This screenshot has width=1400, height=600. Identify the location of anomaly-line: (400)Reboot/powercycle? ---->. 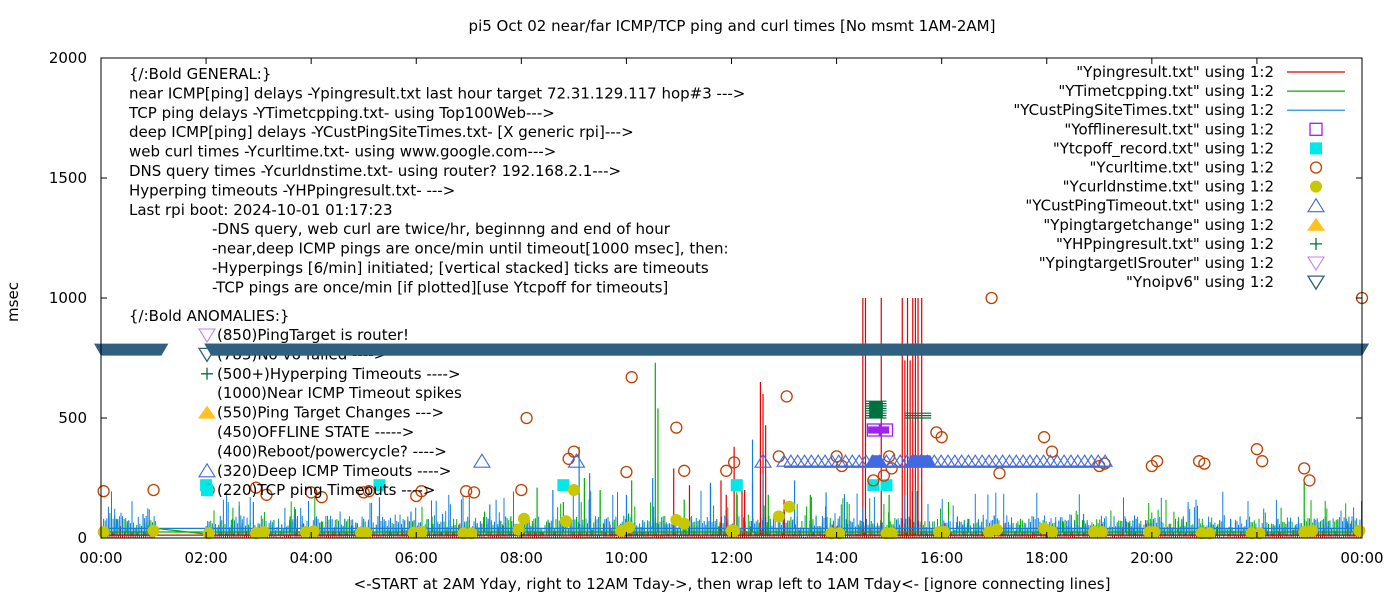
(332, 451).